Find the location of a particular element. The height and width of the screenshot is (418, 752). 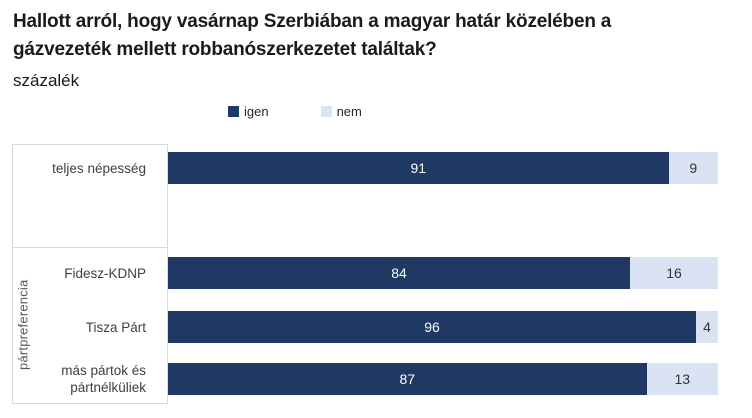

group-divider-top is located at coordinates (90, 144).